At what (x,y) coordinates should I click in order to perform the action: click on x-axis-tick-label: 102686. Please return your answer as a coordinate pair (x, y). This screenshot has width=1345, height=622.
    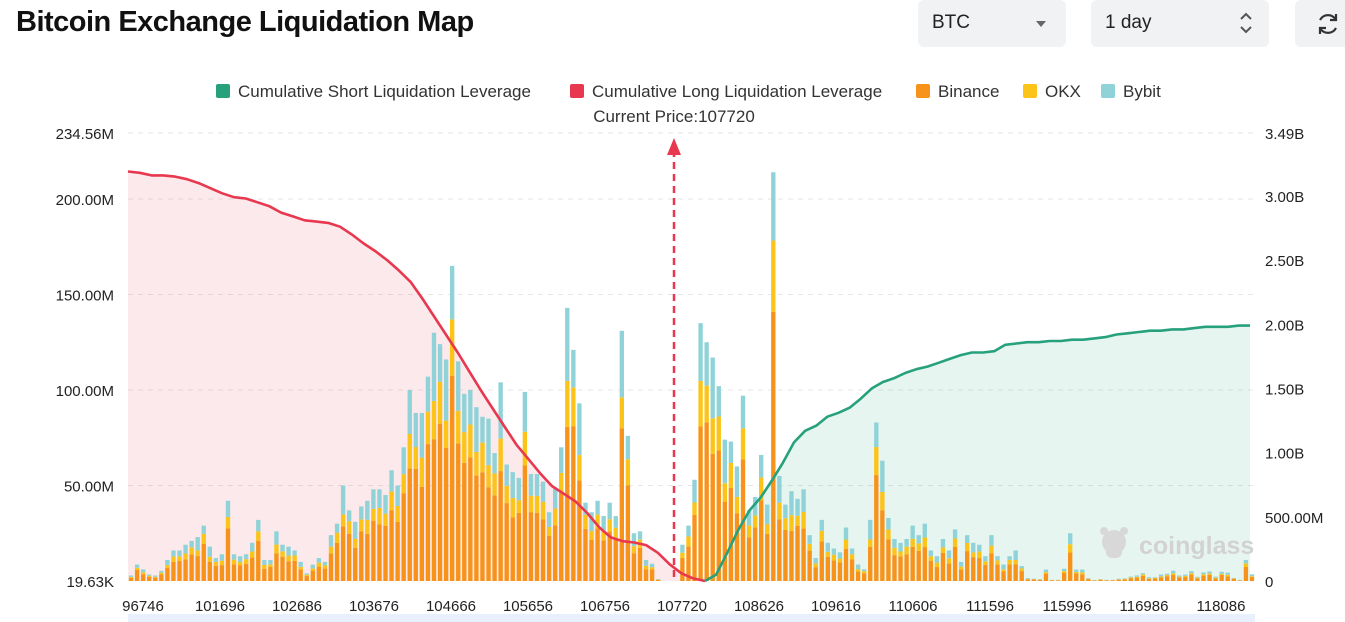
    Looking at the image, I should click on (297, 606).